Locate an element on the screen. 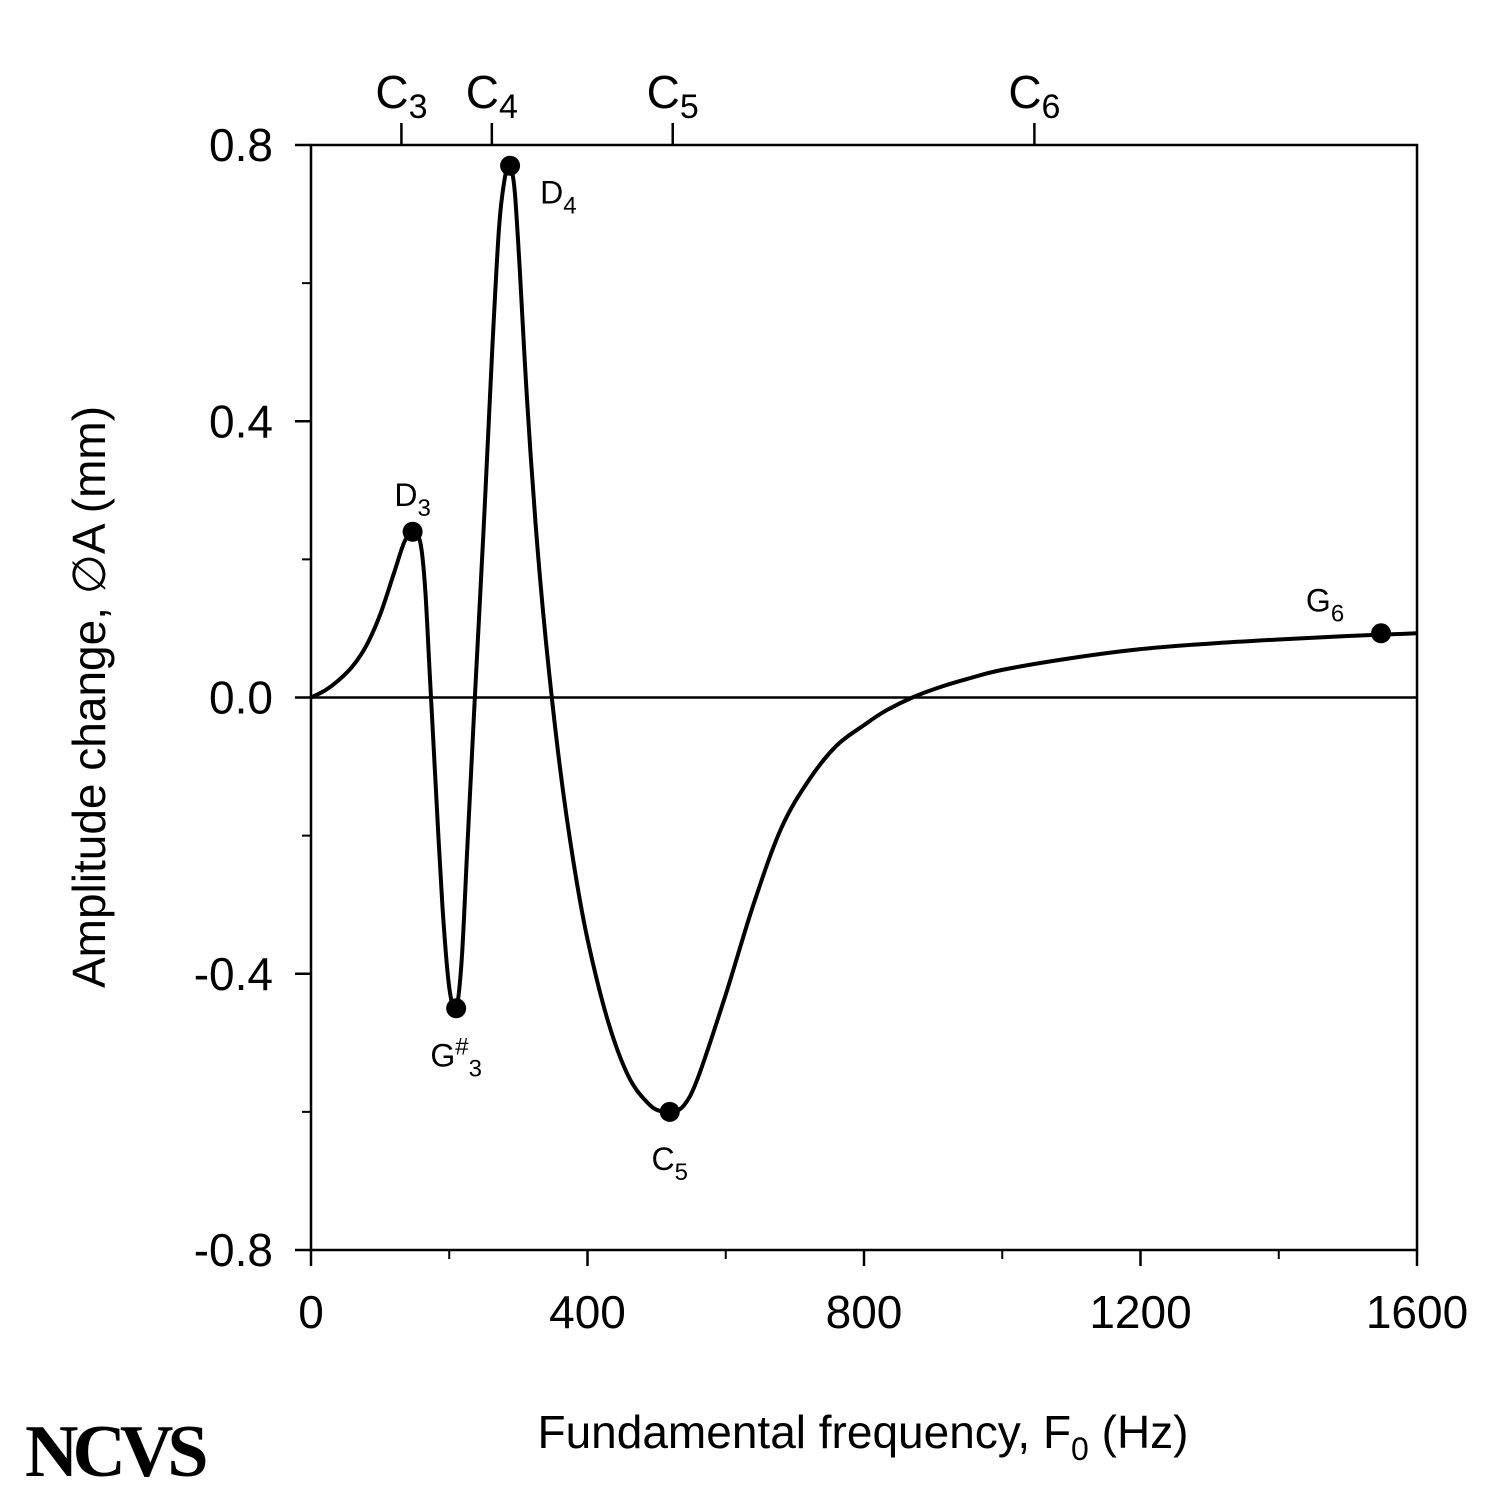 The image size is (1500, 1500). x-axis-title: Fundamental frequency, F0 (Hz) is located at coordinates (863, 1436).